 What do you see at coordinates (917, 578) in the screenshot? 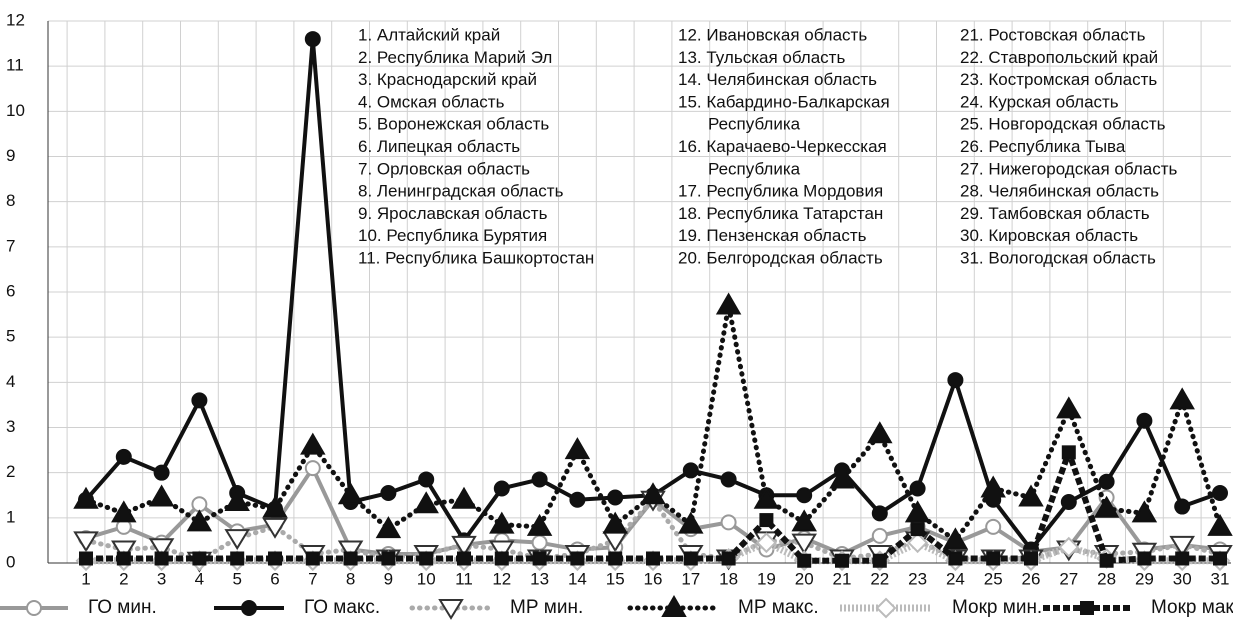
I see `x-tick-label: 23` at bounding box center [917, 578].